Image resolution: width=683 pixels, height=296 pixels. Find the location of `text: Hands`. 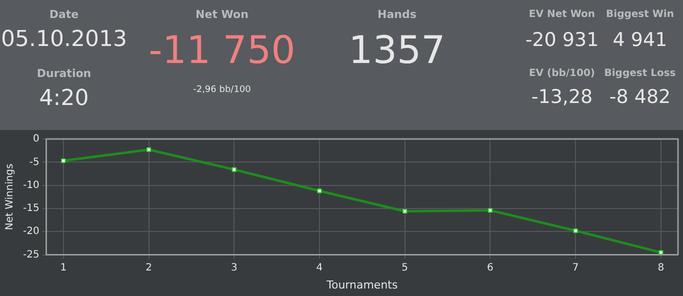

text: Hands is located at coordinates (397, 15).